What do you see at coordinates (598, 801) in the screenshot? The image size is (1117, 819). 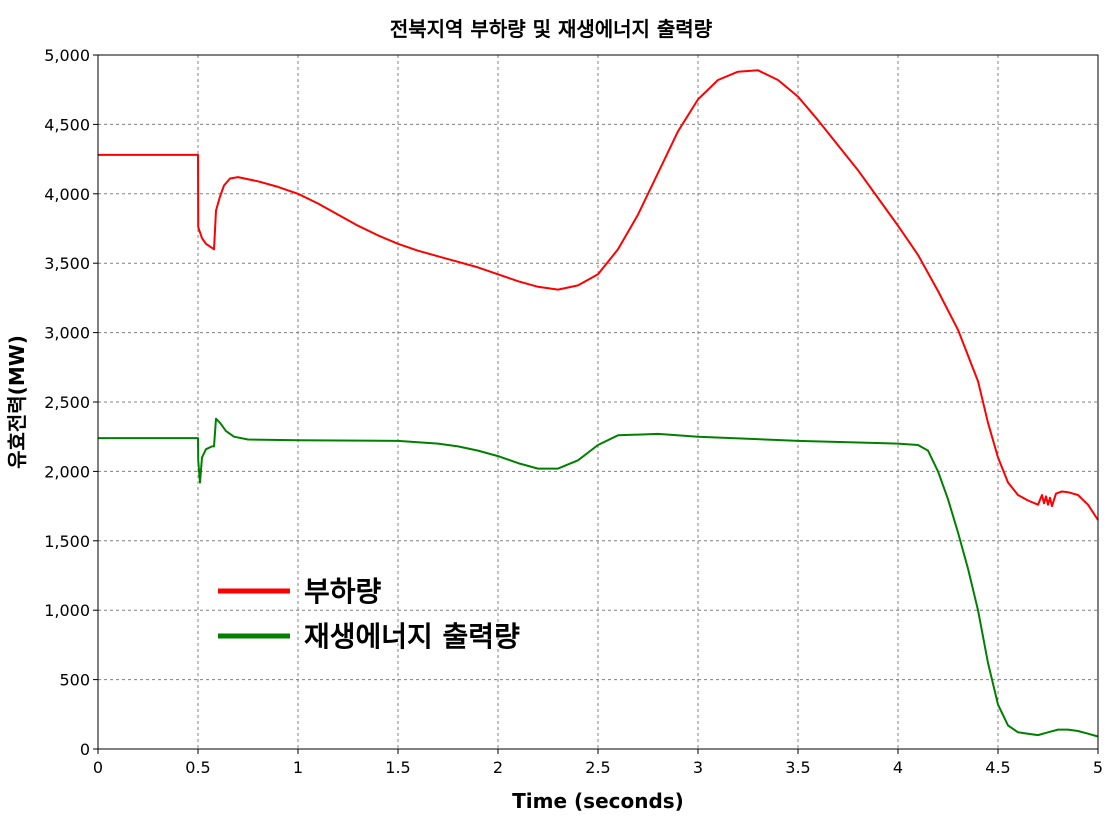 I see `x-axis-label: Time (seconds)` at bounding box center [598, 801].